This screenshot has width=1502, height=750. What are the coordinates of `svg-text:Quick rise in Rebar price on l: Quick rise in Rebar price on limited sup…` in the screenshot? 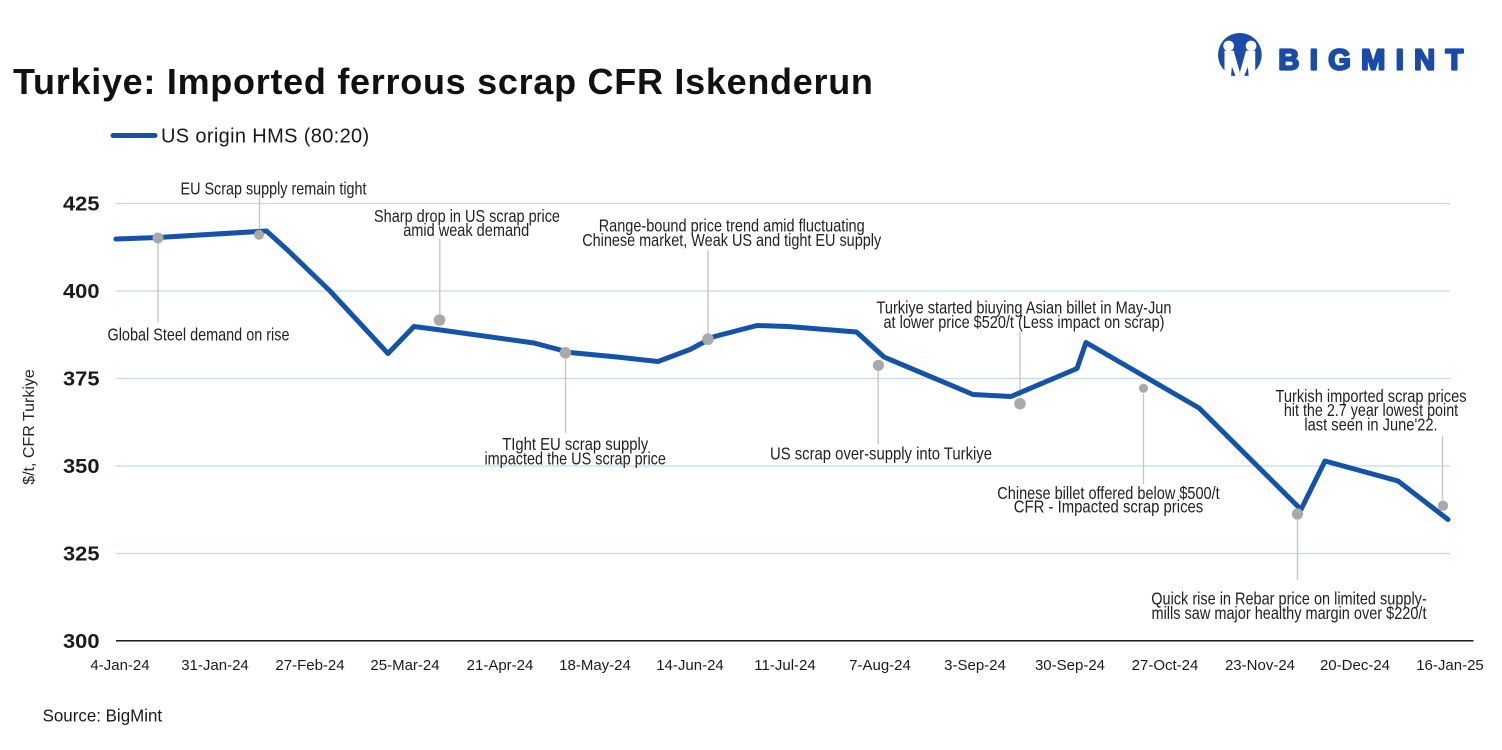 It's located at (1289, 599).